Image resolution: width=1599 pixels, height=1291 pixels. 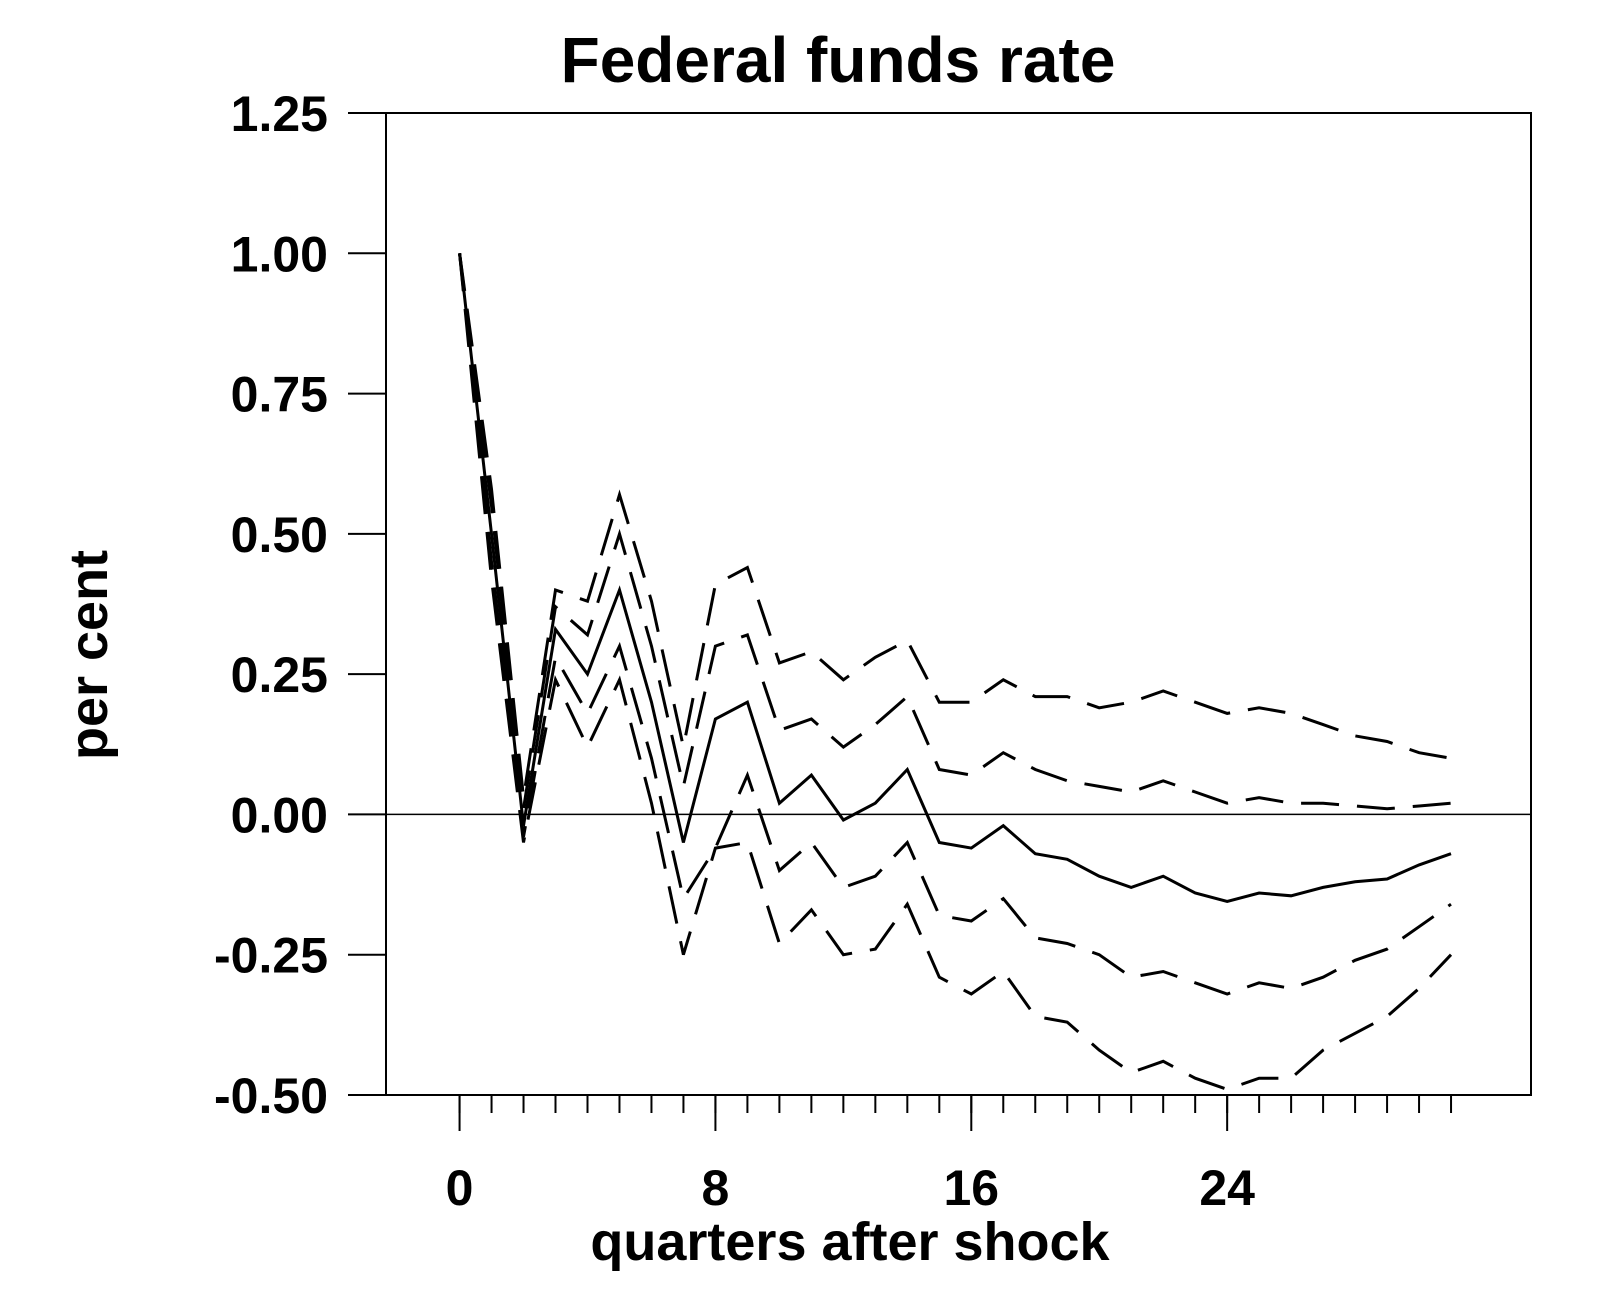 I want to click on x-tick-label: 24, so click(x=1227, y=1188).